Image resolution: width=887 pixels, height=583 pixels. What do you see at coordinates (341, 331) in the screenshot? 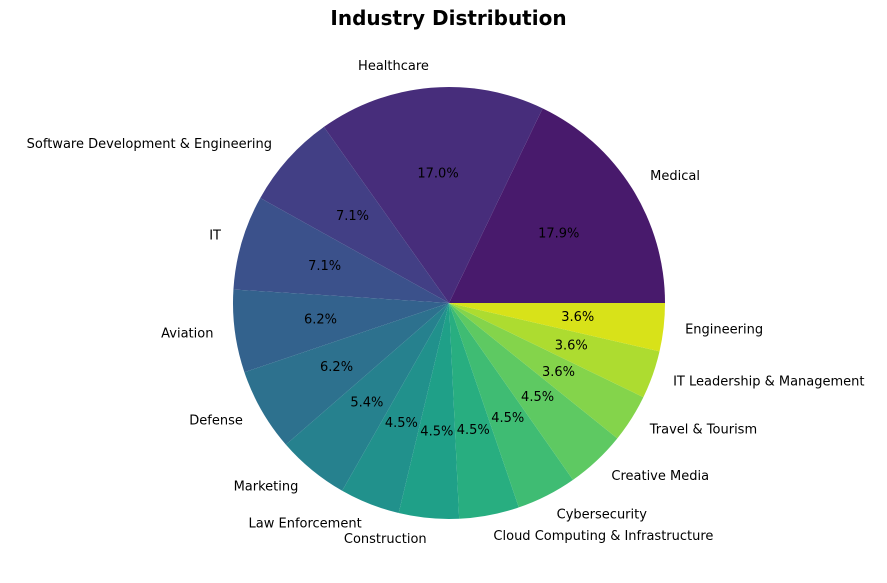
I see `pie-slice-aviation` at bounding box center [341, 331].